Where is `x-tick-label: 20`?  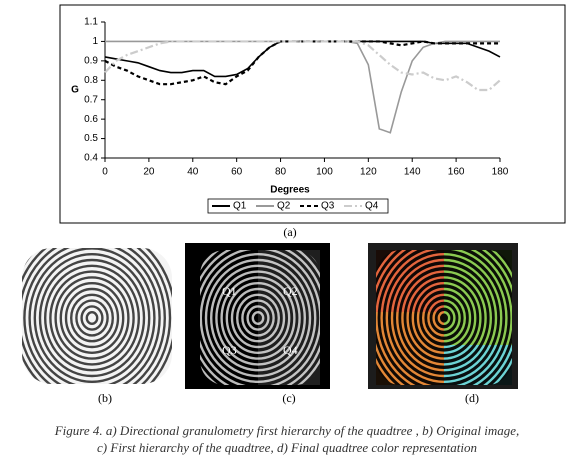
x-tick-label: 20 is located at coordinates (149, 172).